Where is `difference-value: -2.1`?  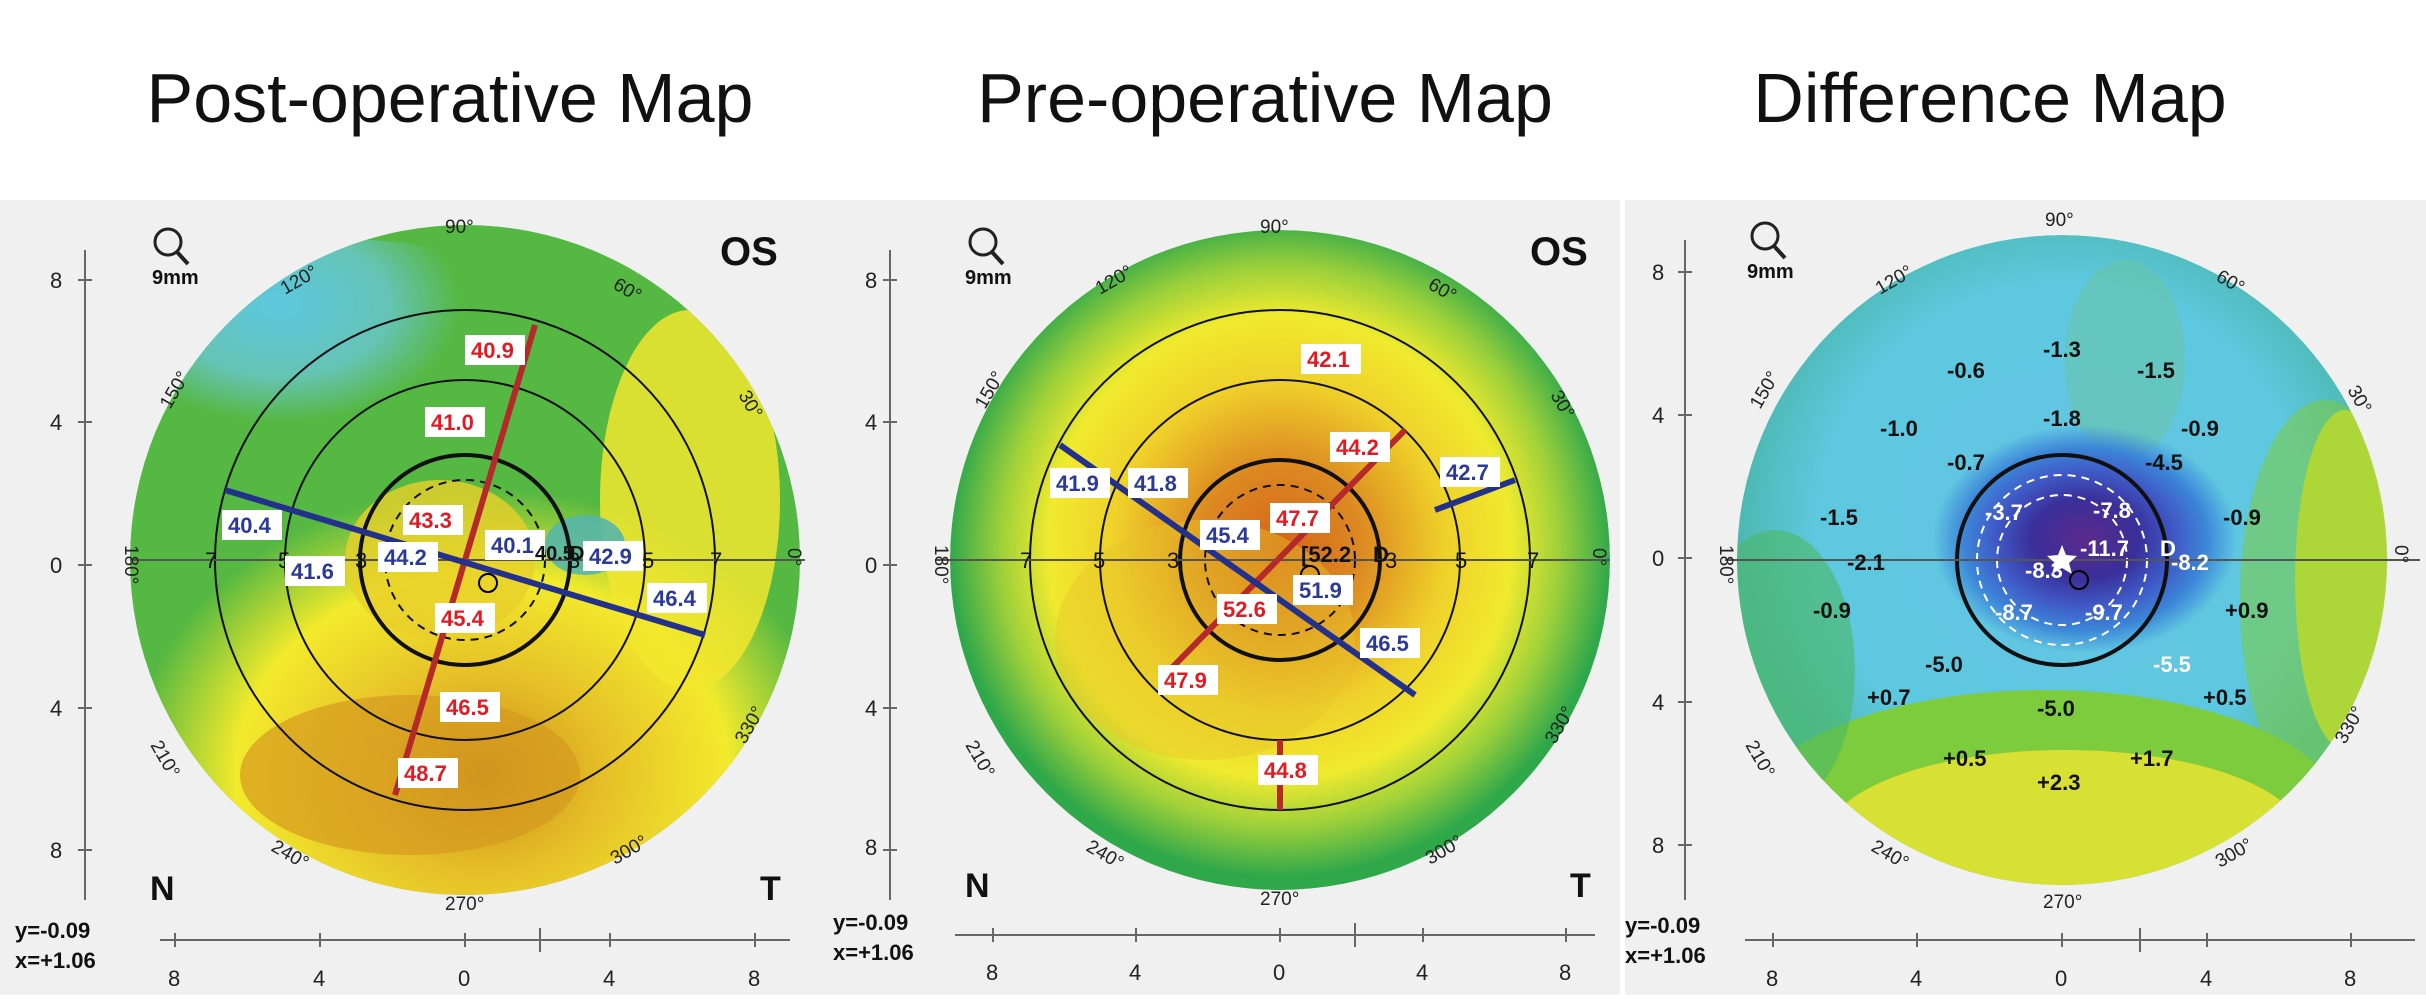
difference-value: -2.1 is located at coordinates (1866, 562).